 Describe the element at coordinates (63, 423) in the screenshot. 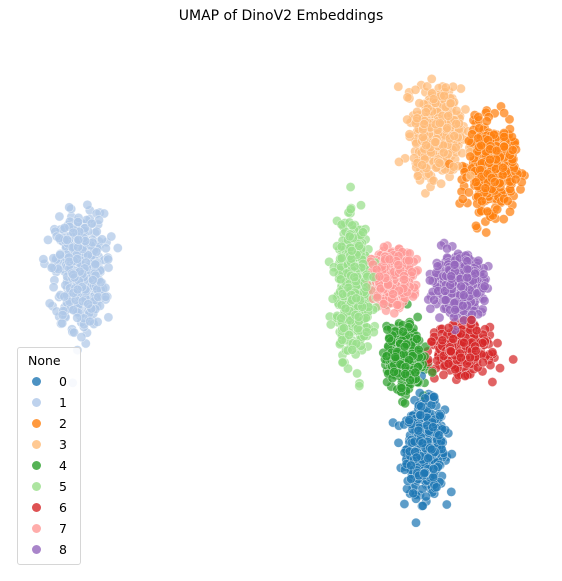

I see `legend-label: 2` at that location.